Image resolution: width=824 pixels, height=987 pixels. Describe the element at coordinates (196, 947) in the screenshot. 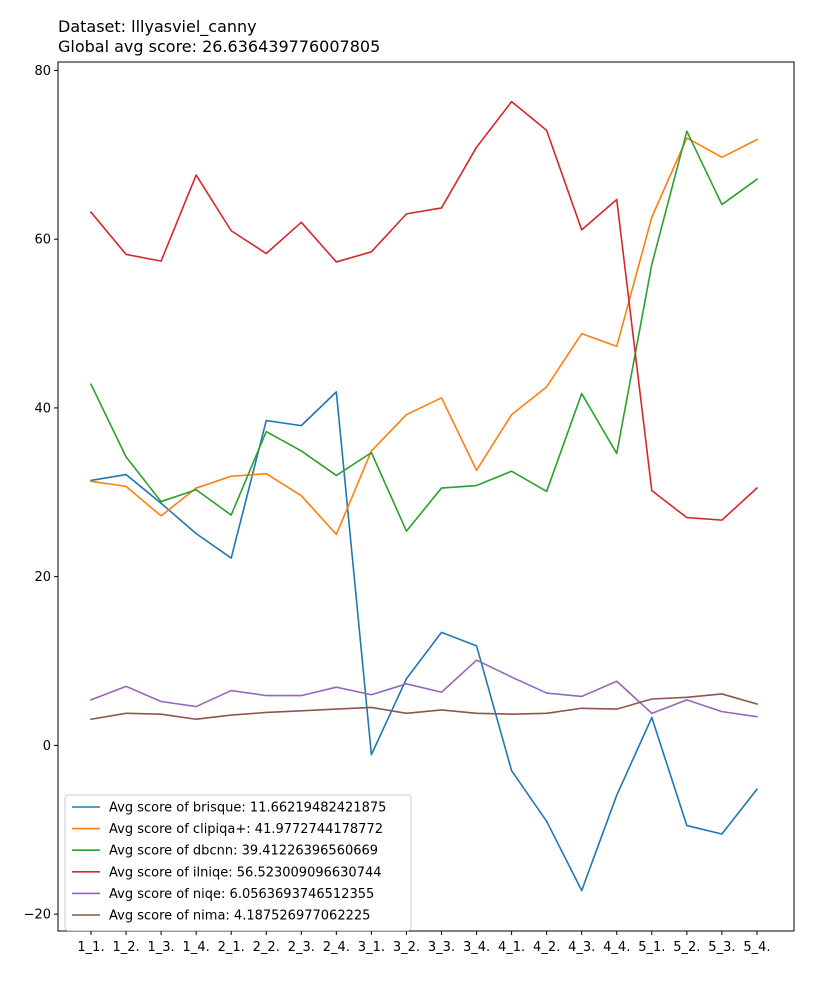

I see `x-tick-label: 1_4.` at that location.